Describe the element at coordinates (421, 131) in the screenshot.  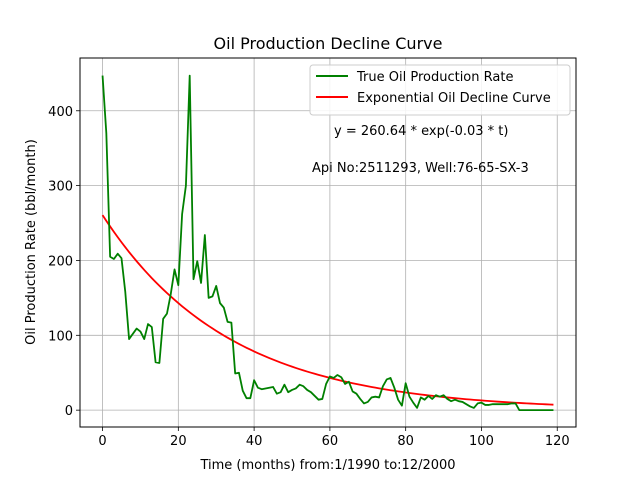
I see `decline-equation-annotation: y = 260.64 * exp(-0.03 * t)` at that location.